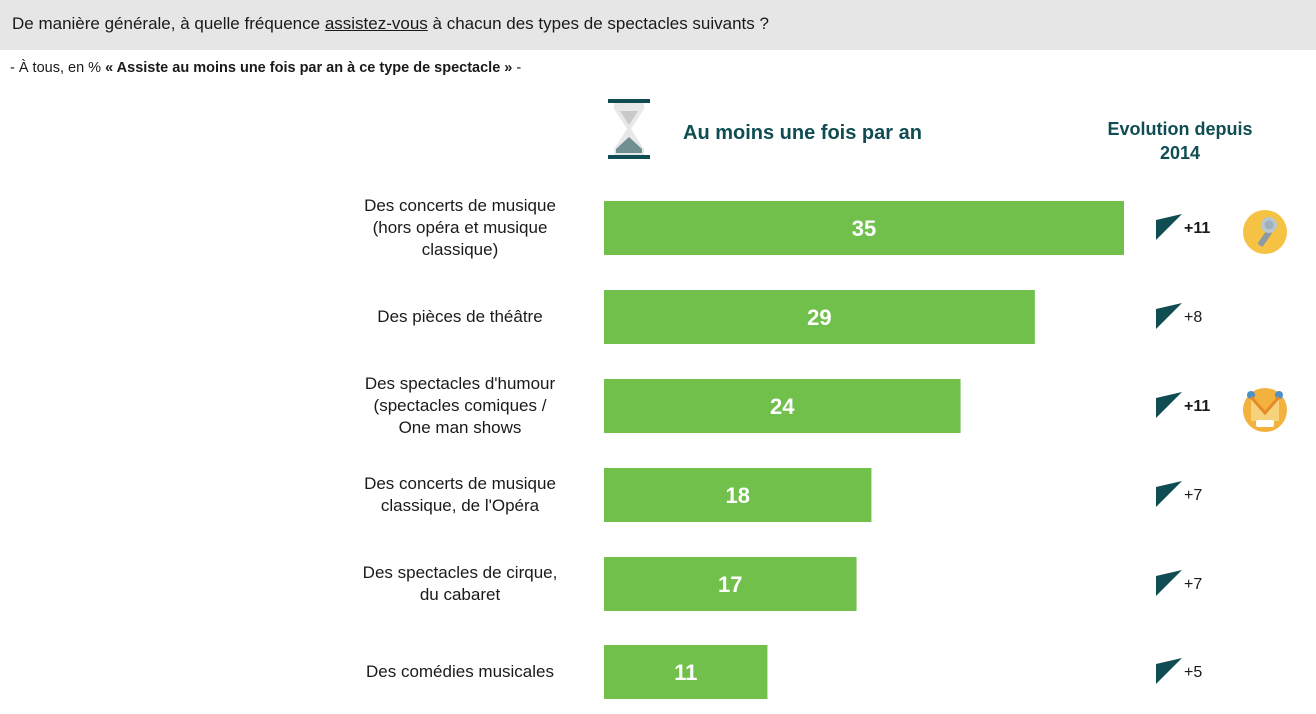 Image resolution: width=1316 pixels, height=714 pixels. I want to click on column-header-evolution-line1: Evolution depuis, so click(1180, 129).